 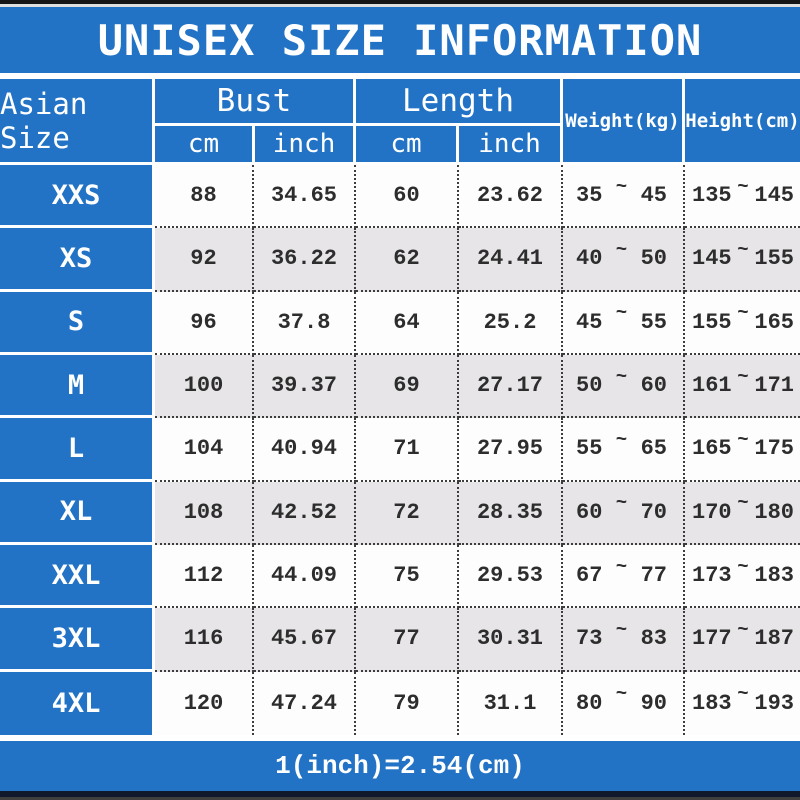 I want to click on table-row: XXL 112 44.09 75 29.53 67 ~77 173 ~183, so click(x=400, y=576).